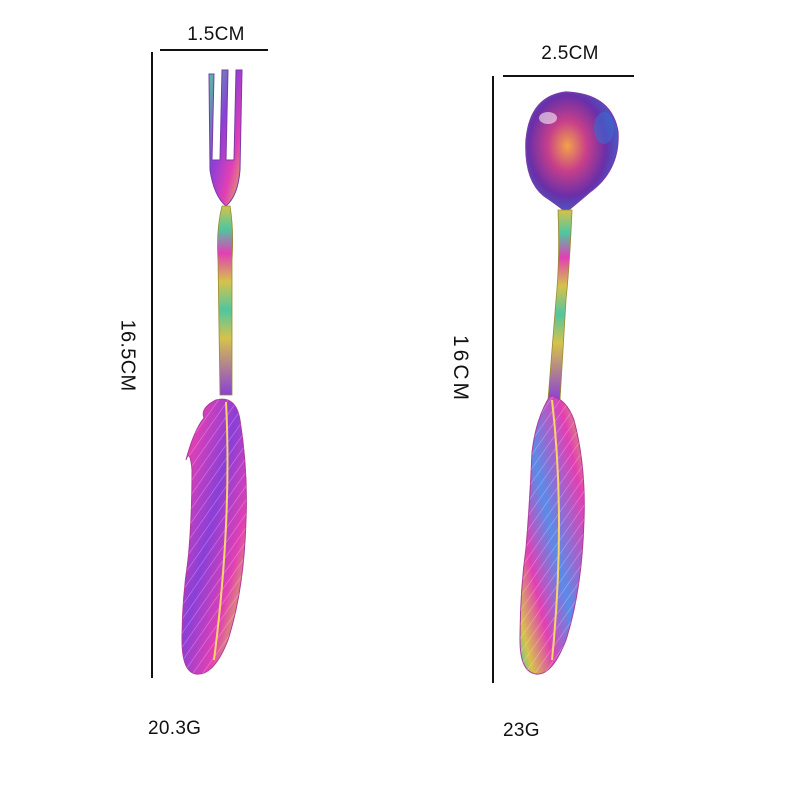 Image resolution: width=800 pixels, height=805 pixels. Describe the element at coordinates (175, 728) in the screenshot. I see `fork-weight-label: 20.3G` at that location.